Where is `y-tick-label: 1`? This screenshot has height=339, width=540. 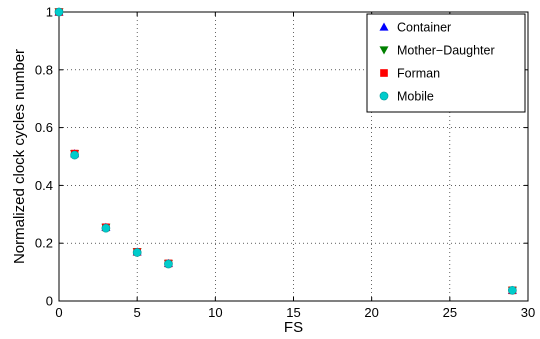
y-tick-label: 1 is located at coordinates (49, 12).